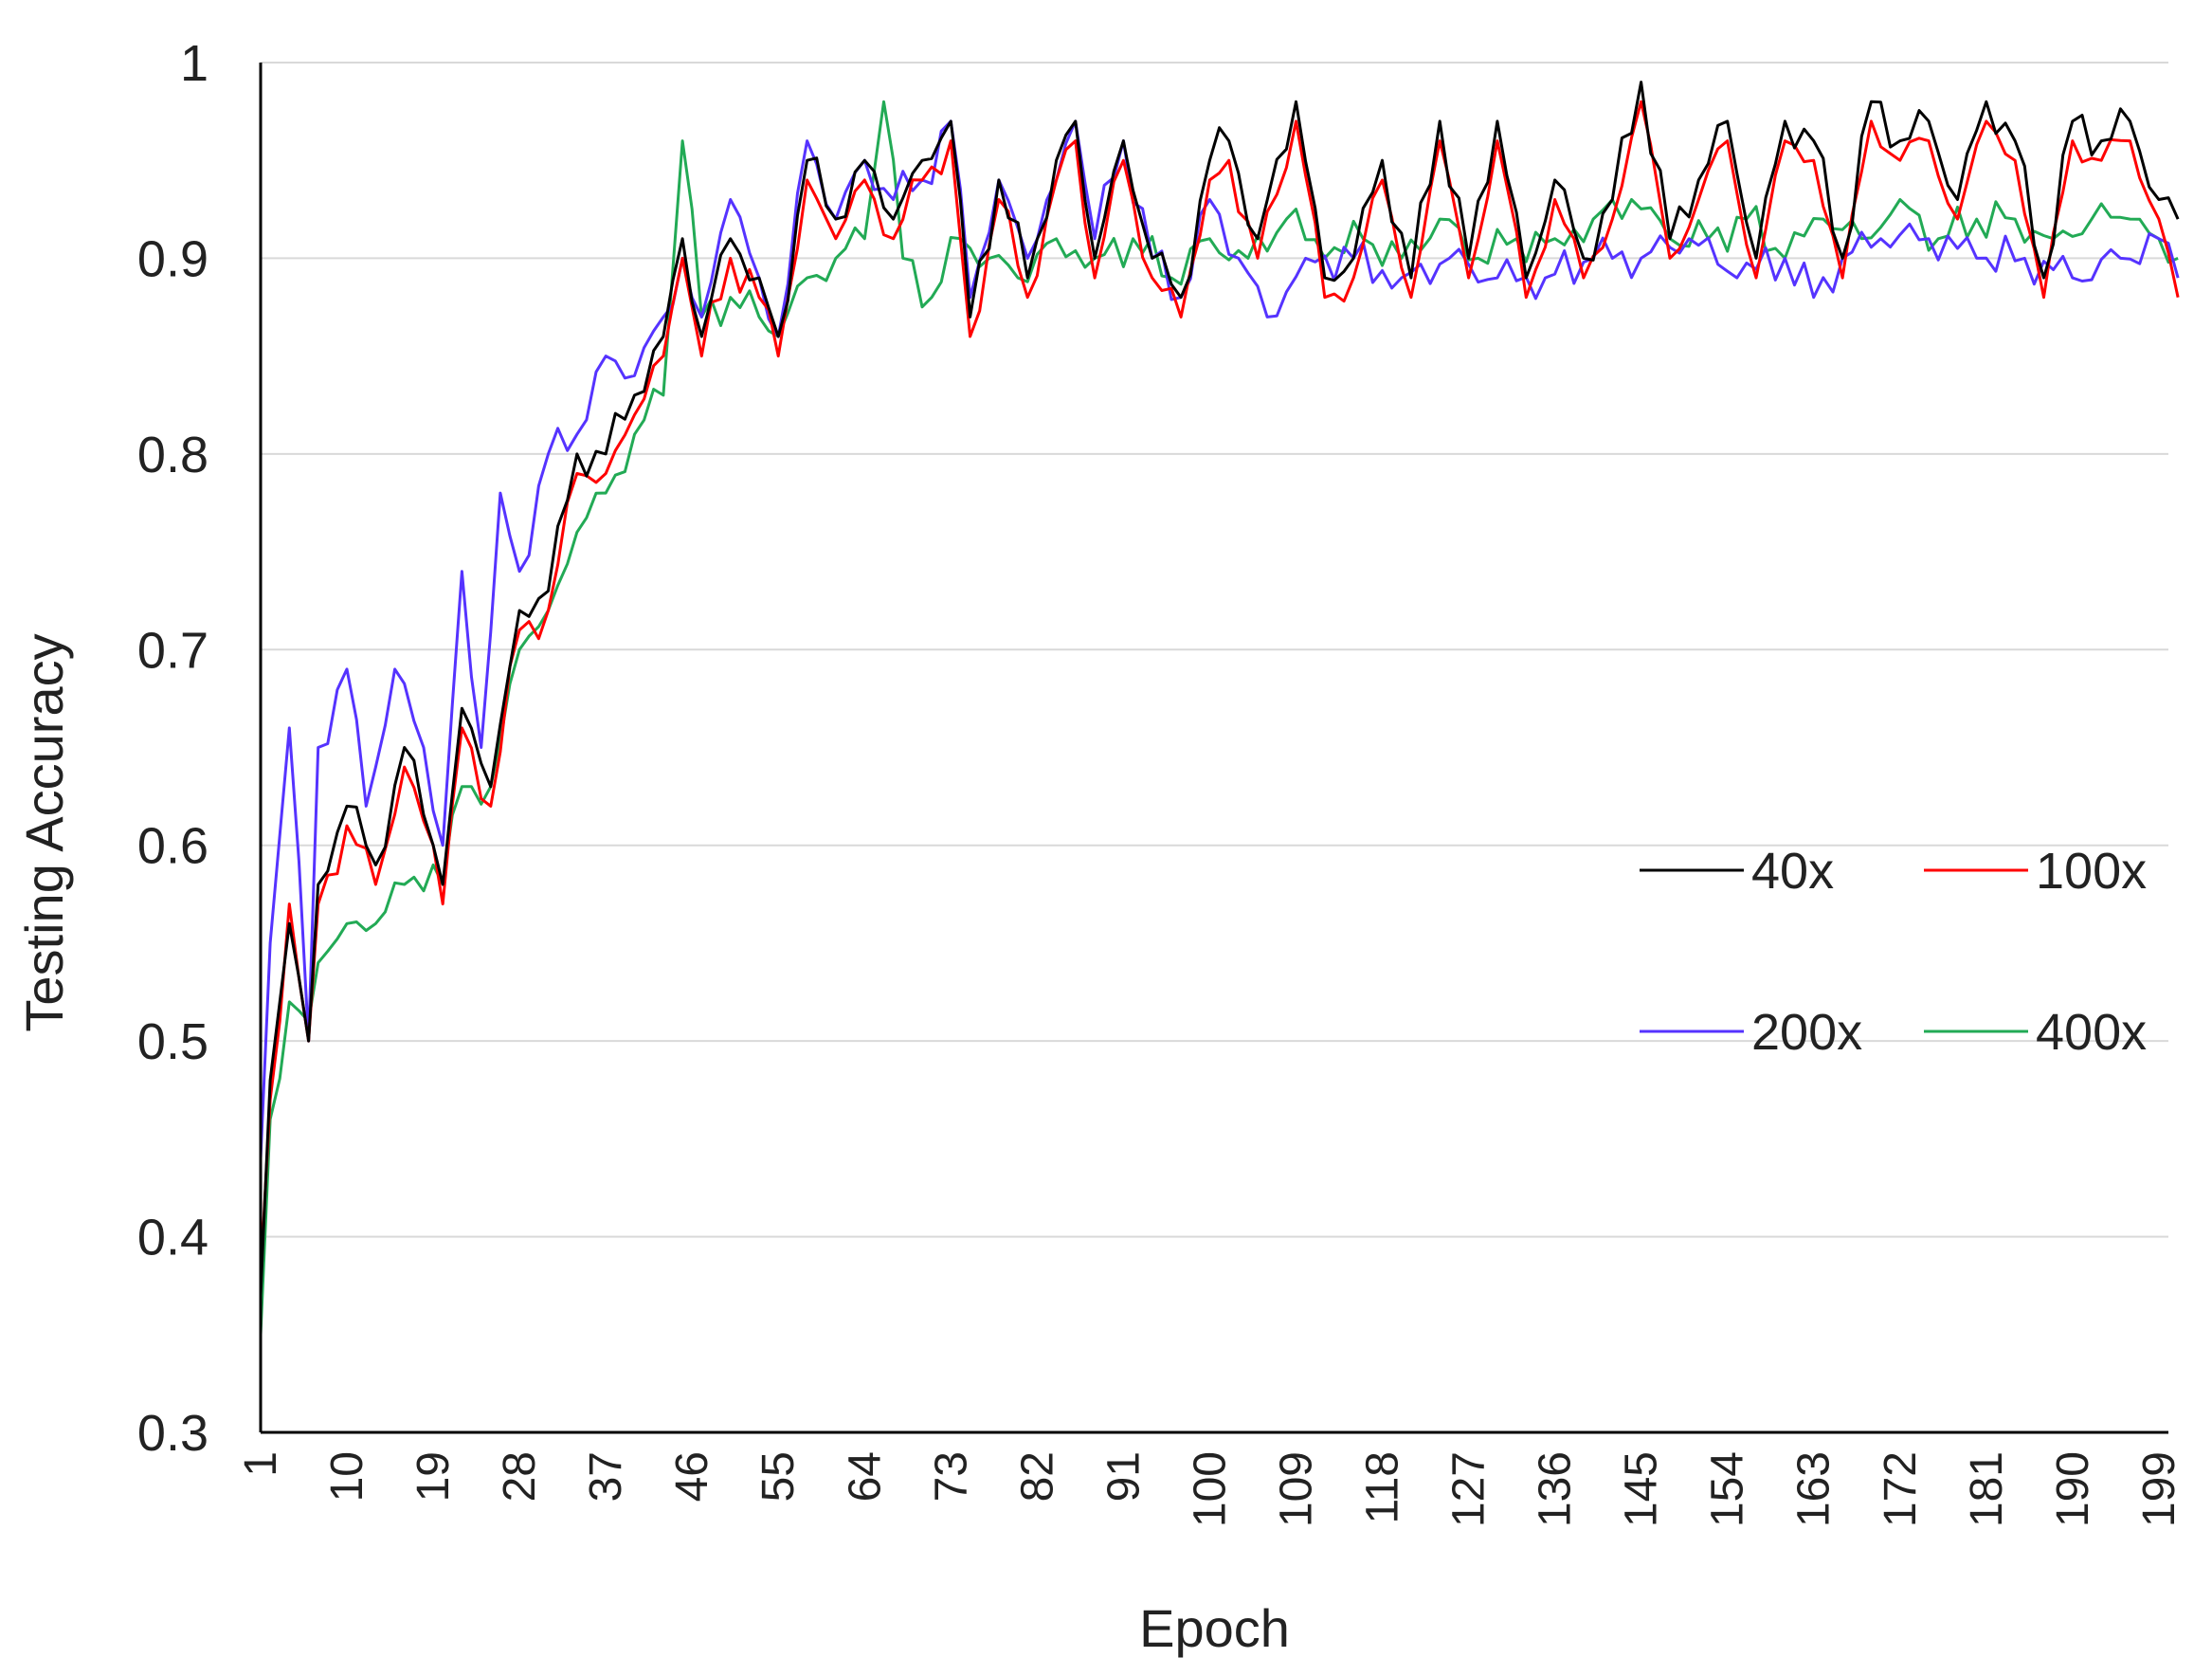  Describe the element at coordinates (1806, 1032) in the screenshot. I see `legend-label-200x: 200x` at that location.